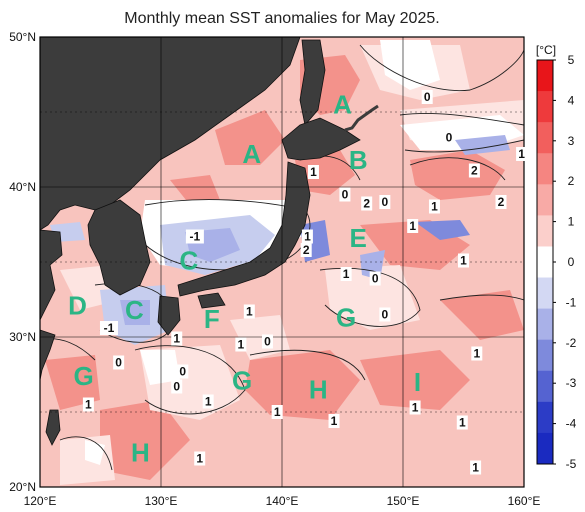 Image resolution: width=585 pixels, height=512 pixels. Describe the element at coordinates (571, 343) in the screenshot. I see `colorbar-tick-label: -2` at that location.